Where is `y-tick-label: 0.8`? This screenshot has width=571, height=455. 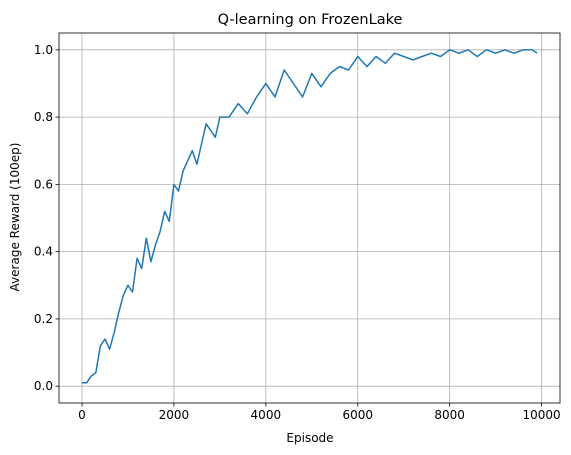 y-tick-label: 0.8 is located at coordinates (43, 117).